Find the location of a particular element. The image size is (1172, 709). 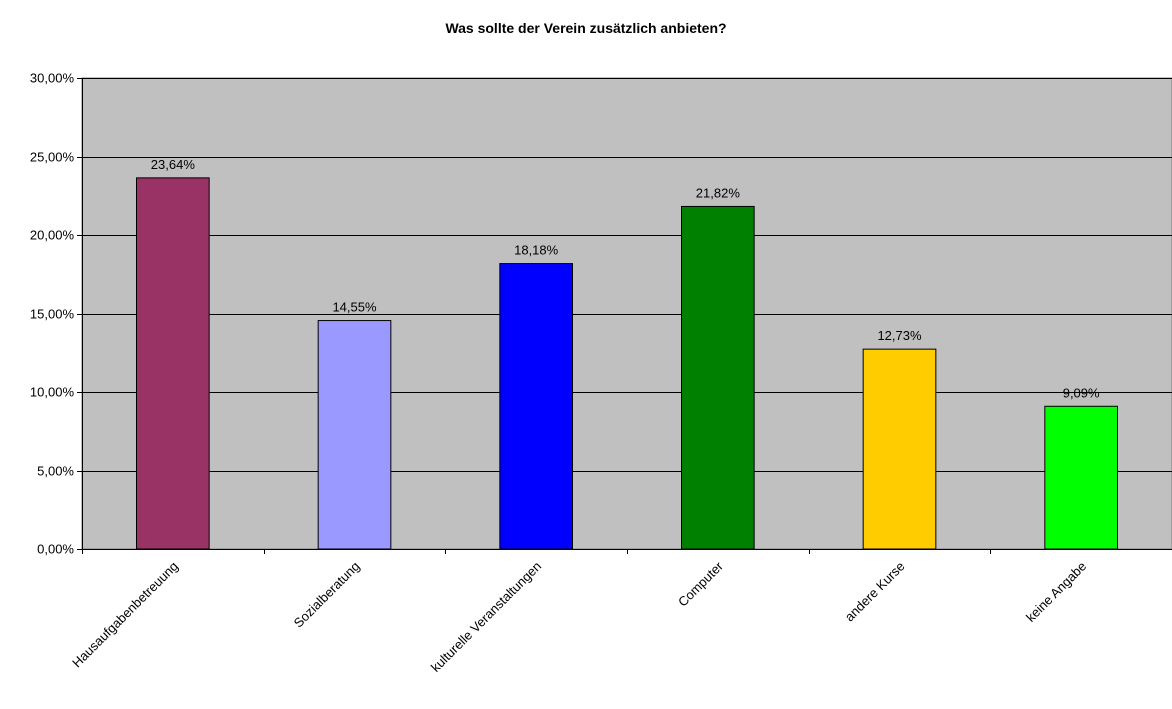

y-tick-label: 5,00% is located at coordinates (55, 471).